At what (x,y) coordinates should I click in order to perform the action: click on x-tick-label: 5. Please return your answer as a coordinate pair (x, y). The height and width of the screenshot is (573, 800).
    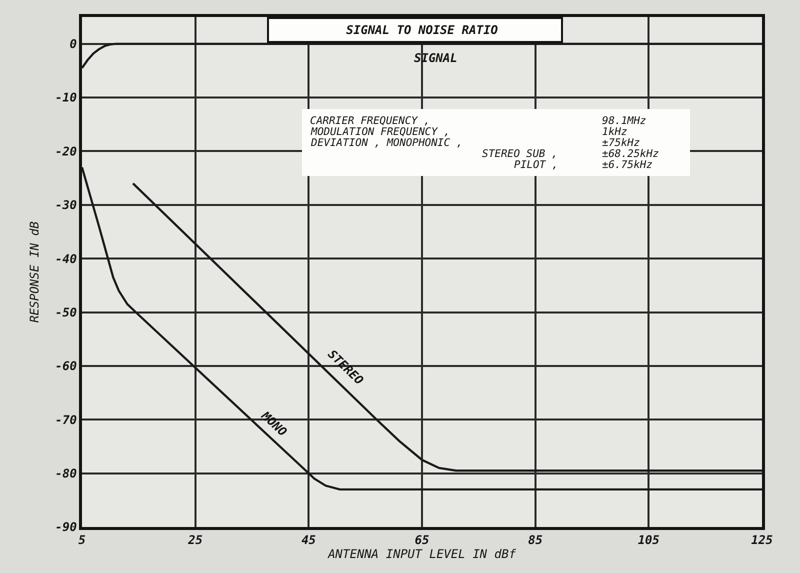
    Looking at the image, I should click on (82, 540).